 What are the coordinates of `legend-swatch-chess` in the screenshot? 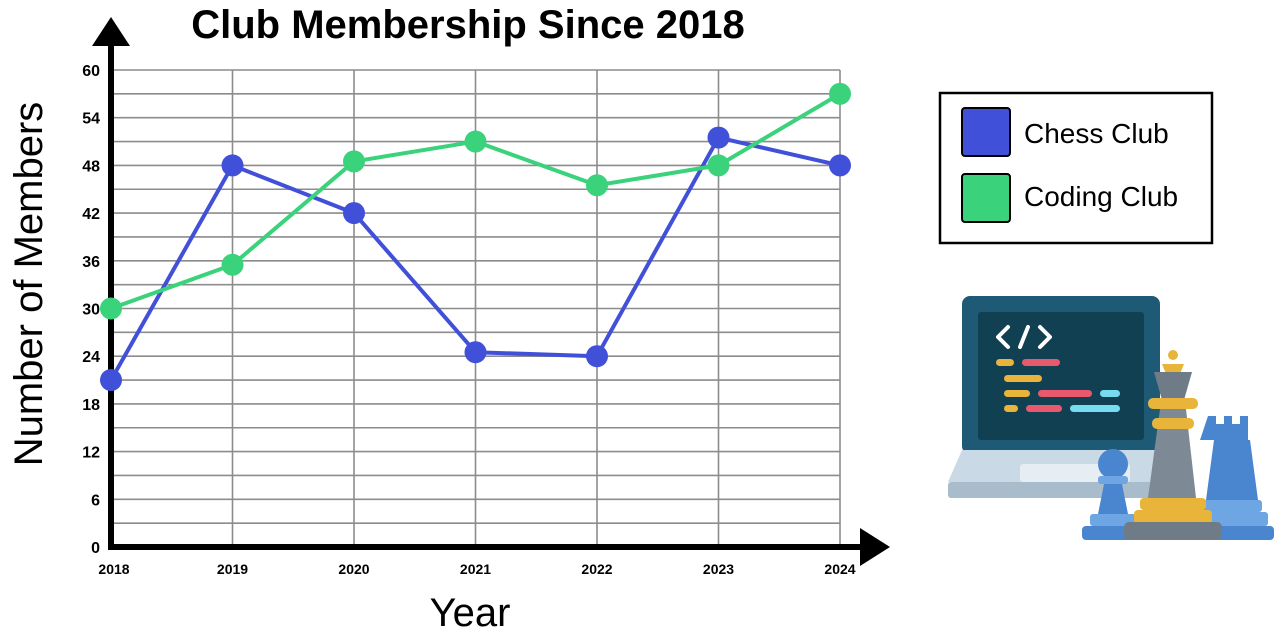 It's located at (986, 132).